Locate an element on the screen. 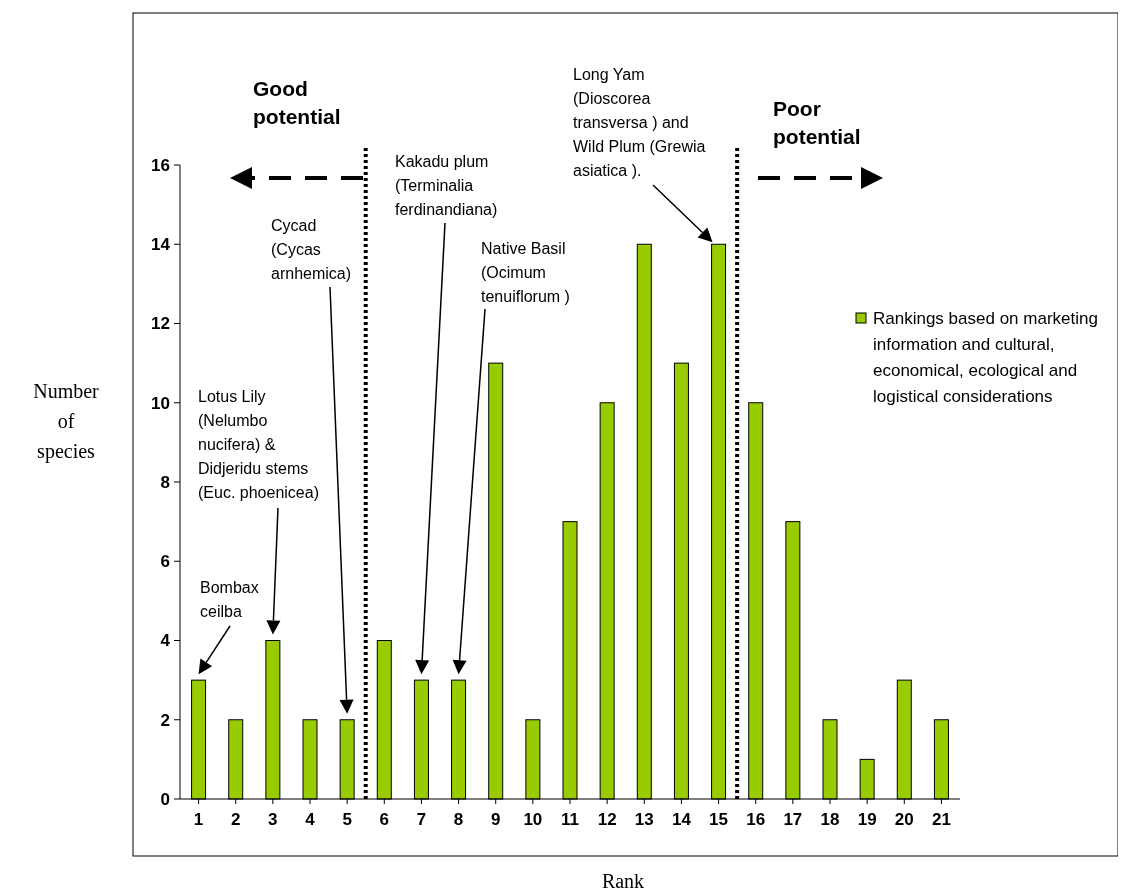  annotation: Cycad (Cycas arnhemica) is located at coordinates (311, 249).